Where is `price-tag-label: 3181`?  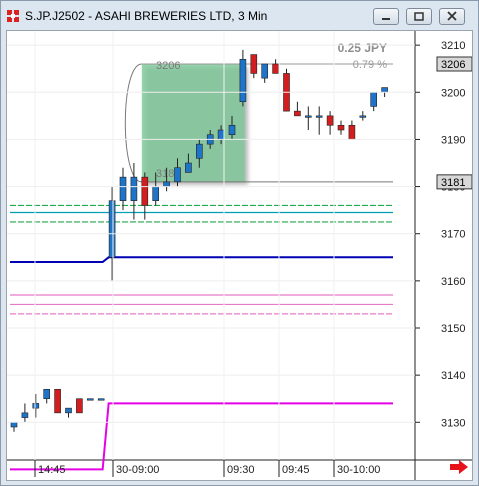 price-tag-label: 3181 is located at coordinates (453, 183).